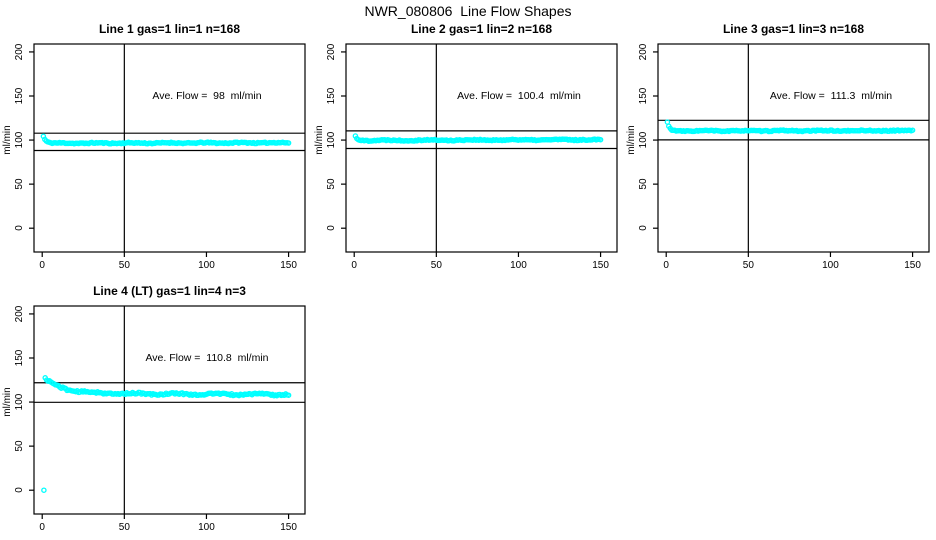 The width and height of the screenshot is (936, 540). What do you see at coordinates (207, 358) in the screenshot?
I see `ave-flow-annotation: Ave. Flow = 110.8 ml/min` at bounding box center [207, 358].